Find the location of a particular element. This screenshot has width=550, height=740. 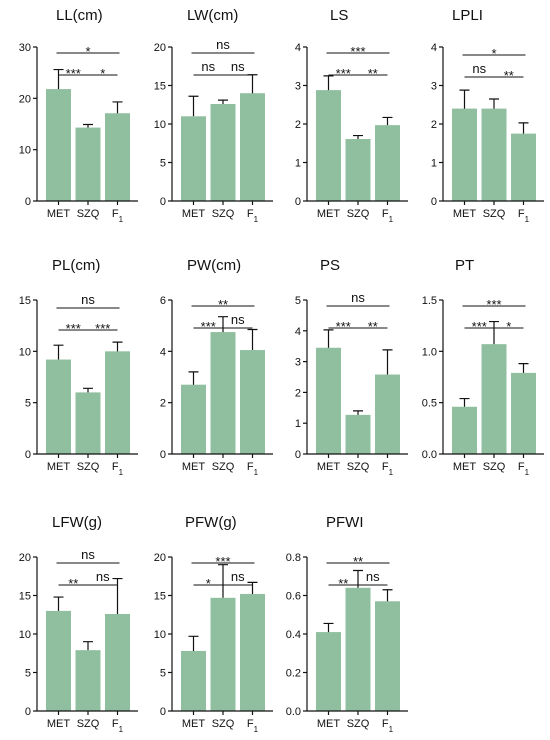

y-tick-label: 1.5 is located at coordinates (429, 301).